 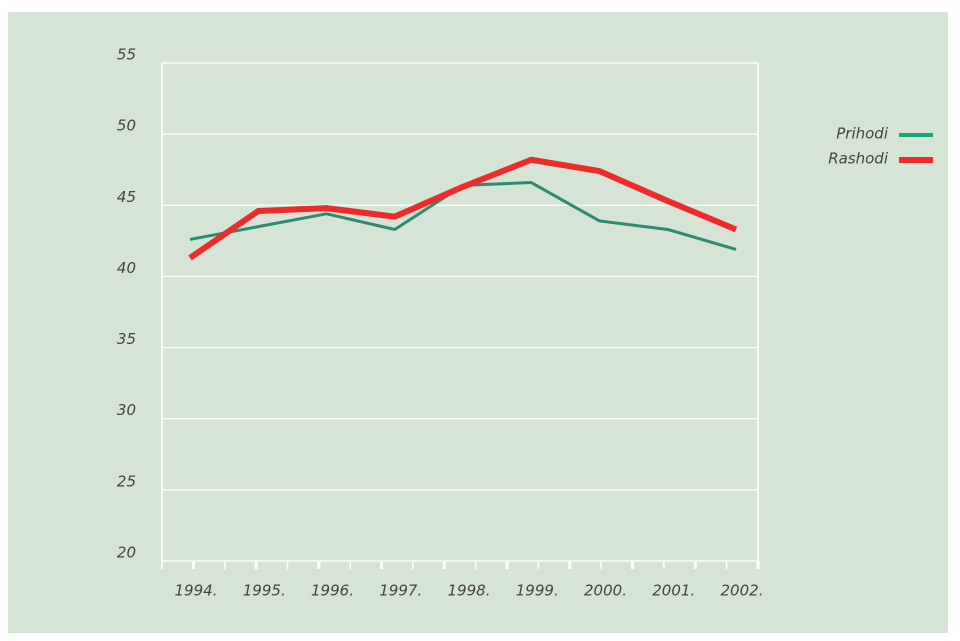 What do you see at coordinates (264, 591) in the screenshot?
I see `x-tick-label: 1995.` at bounding box center [264, 591].